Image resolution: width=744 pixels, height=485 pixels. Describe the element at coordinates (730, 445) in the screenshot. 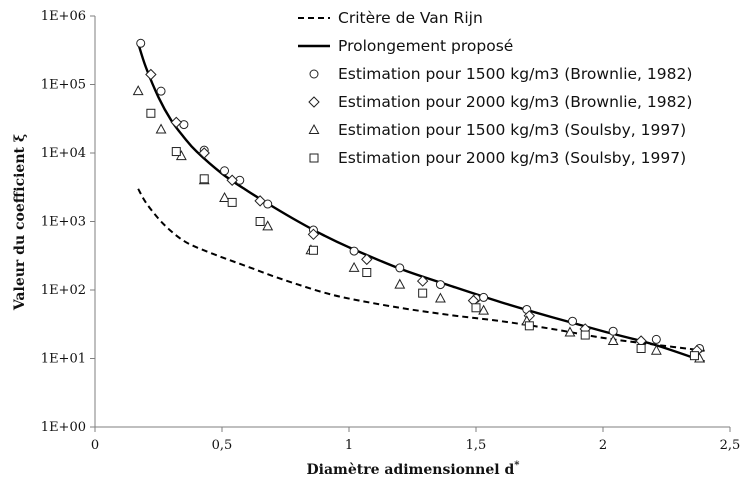

I see `x-tick-label: 2,5` at that location.